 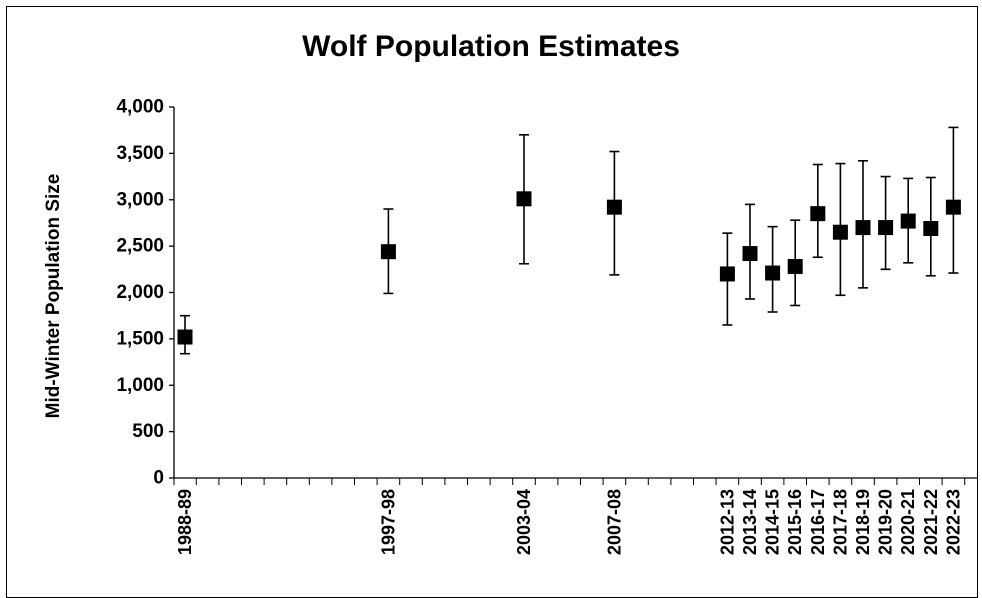 What do you see at coordinates (140, 246) in the screenshot?
I see `y-tick-label: 2,500` at bounding box center [140, 246].